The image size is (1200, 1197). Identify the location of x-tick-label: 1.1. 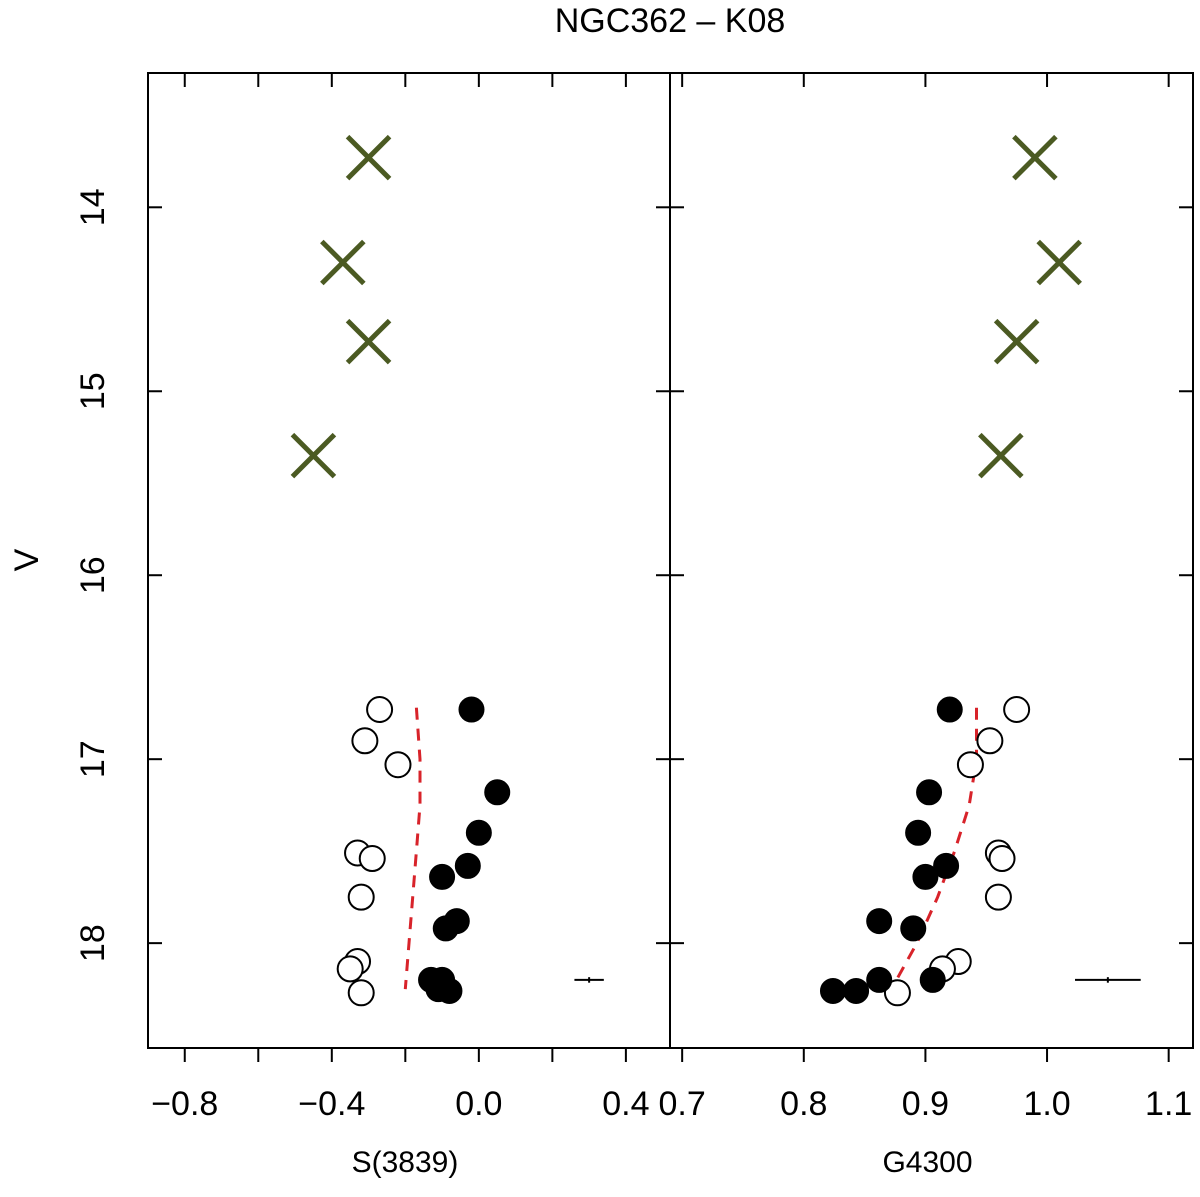
(1168, 1104).